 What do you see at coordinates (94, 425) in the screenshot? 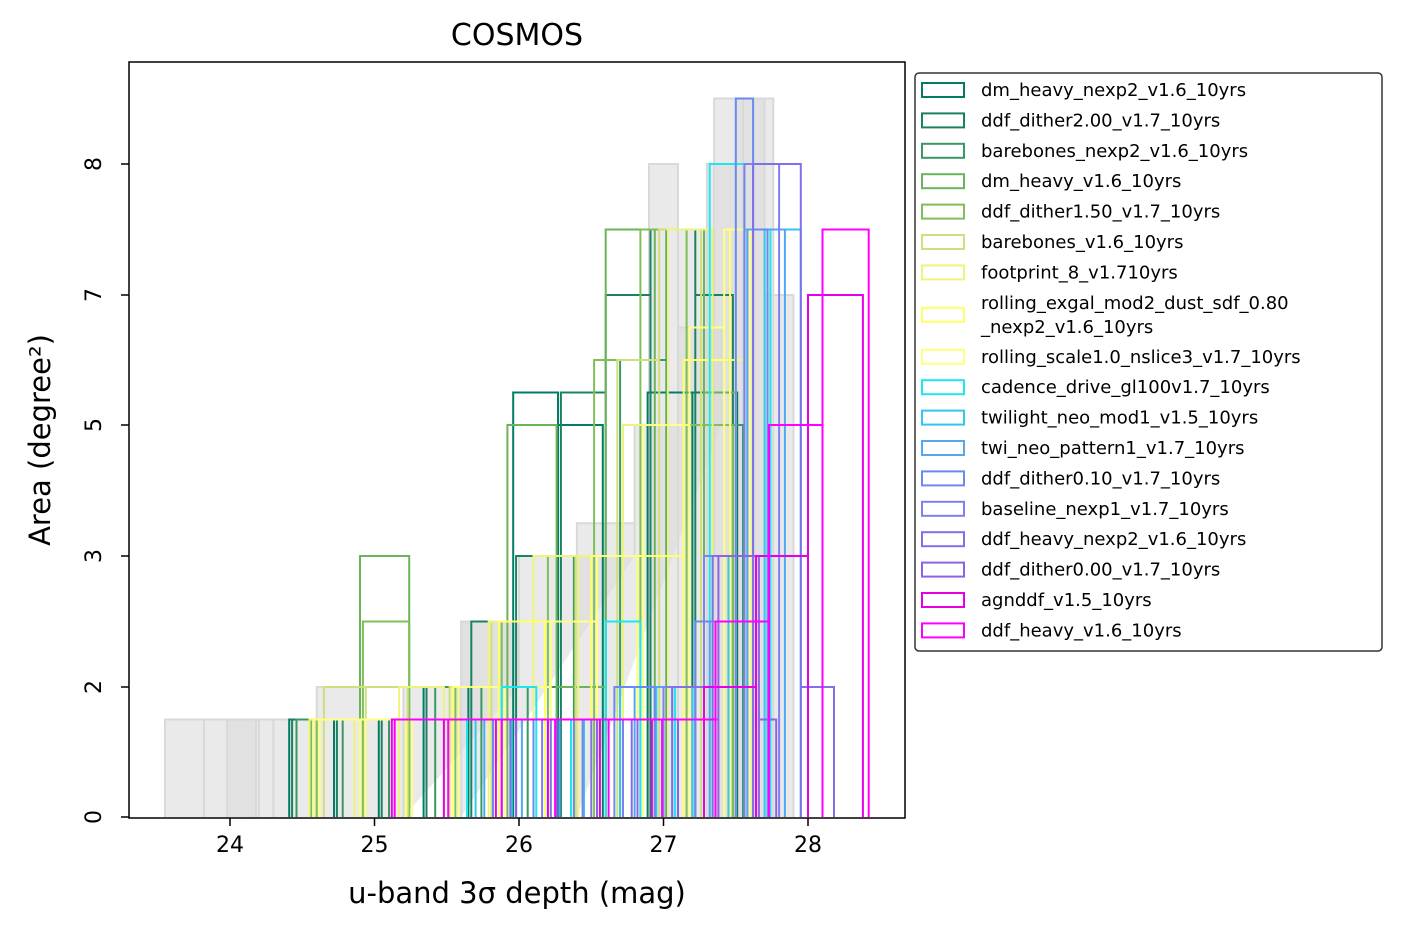
I see `y-tick-label-5: 5` at bounding box center [94, 425].